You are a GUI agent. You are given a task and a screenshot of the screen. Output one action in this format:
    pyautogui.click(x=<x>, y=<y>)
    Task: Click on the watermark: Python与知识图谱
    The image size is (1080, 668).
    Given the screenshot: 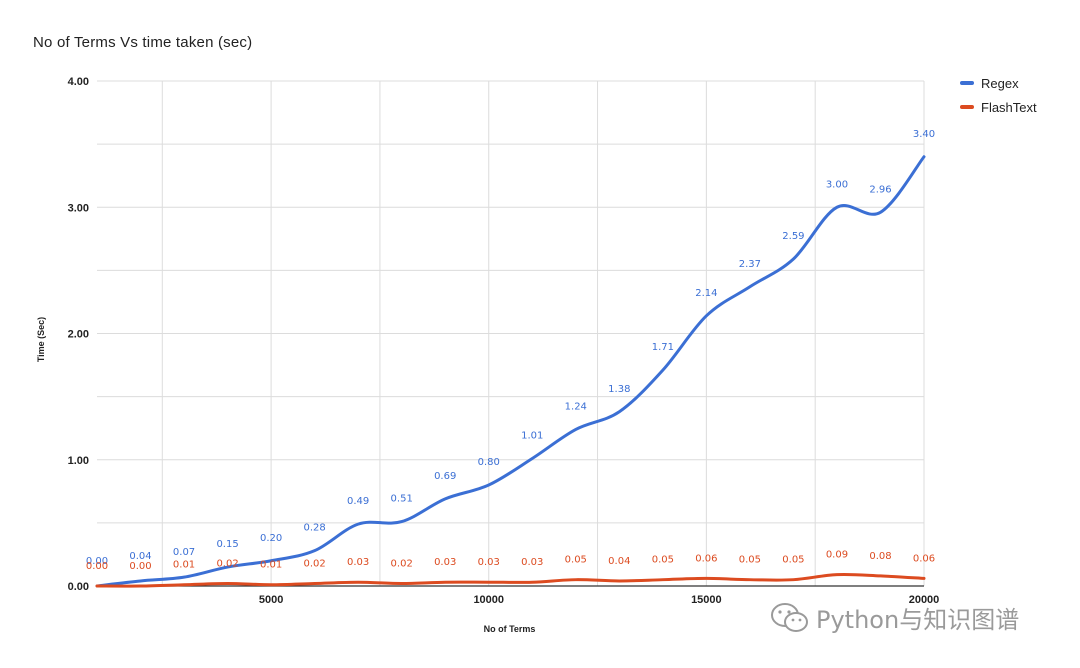 What is the action you would take?
    pyautogui.click(x=894, y=617)
    